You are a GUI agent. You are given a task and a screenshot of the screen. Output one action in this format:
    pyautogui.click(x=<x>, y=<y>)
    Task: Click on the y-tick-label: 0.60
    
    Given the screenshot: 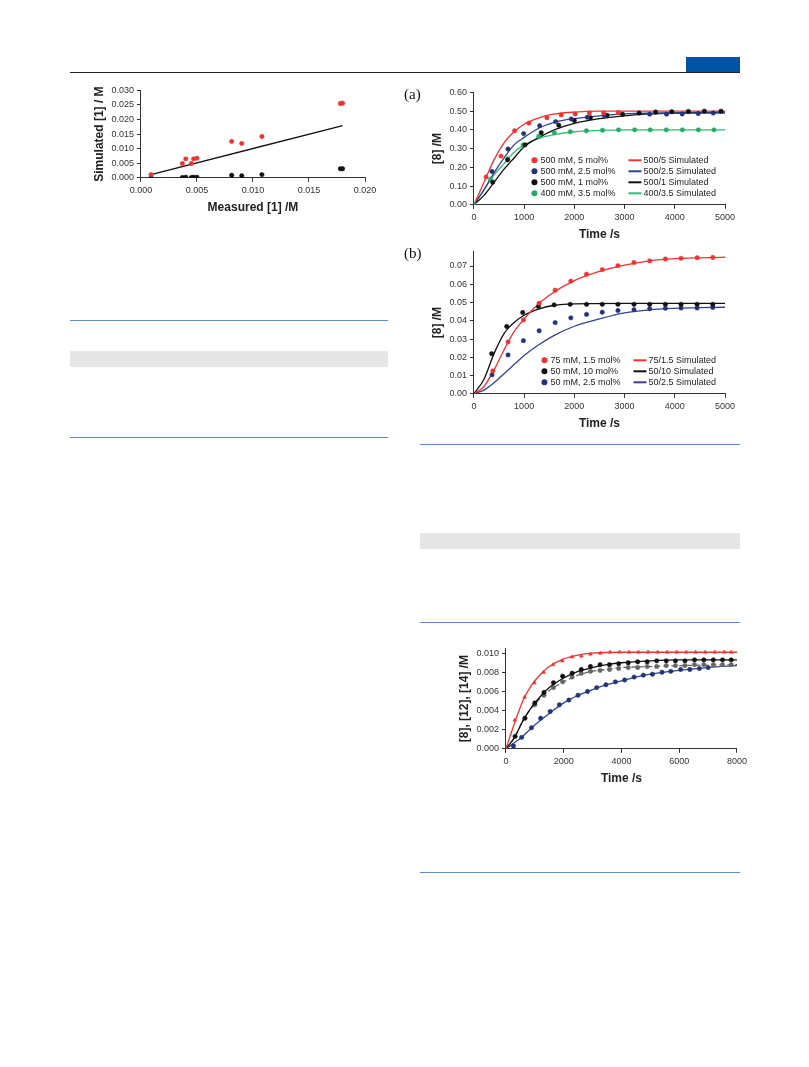 What is the action you would take?
    pyautogui.click(x=458, y=91)
    